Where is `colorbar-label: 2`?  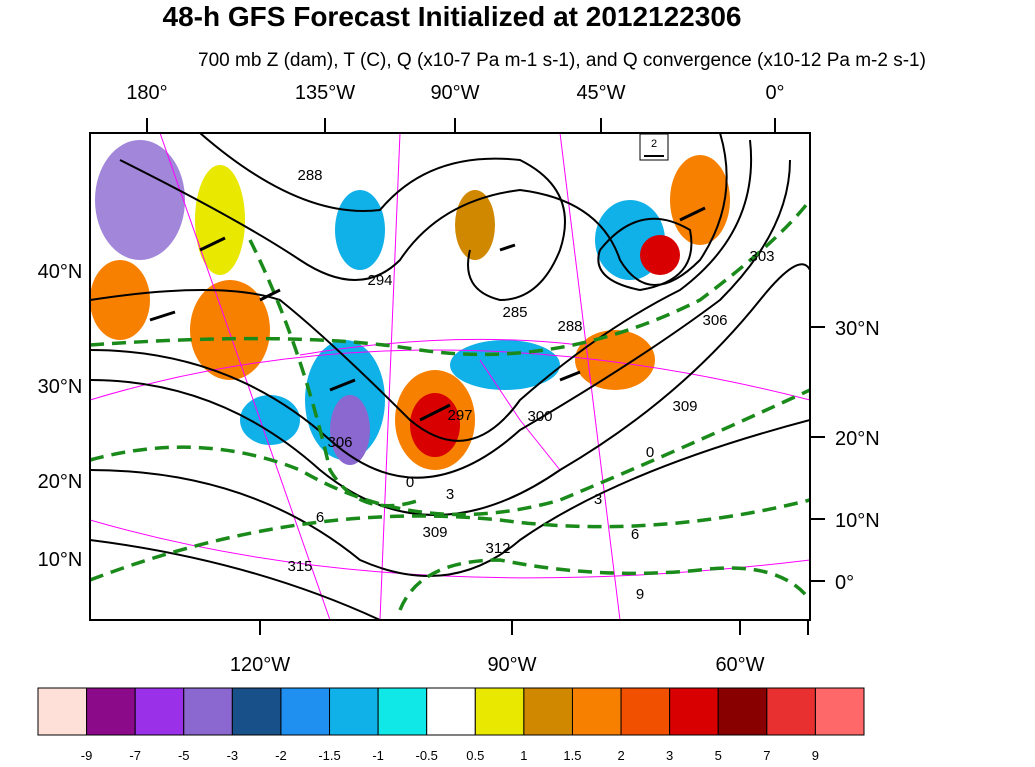 colorbar-label: 2 is located at coordinates (620, 755).